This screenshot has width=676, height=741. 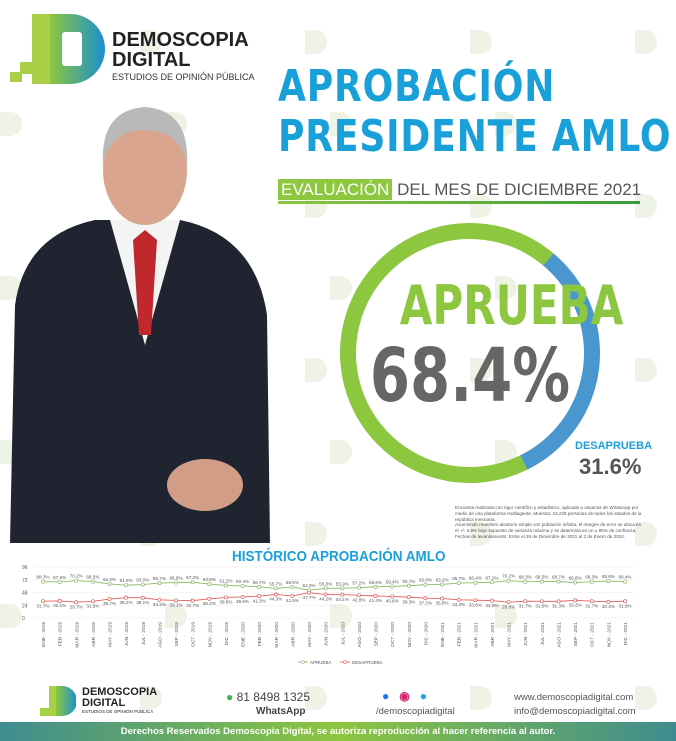 What do you see at coordinates (458, 604) in the screenshot?
I see `data-label: 34.3%` at bounding box center [458, 604].